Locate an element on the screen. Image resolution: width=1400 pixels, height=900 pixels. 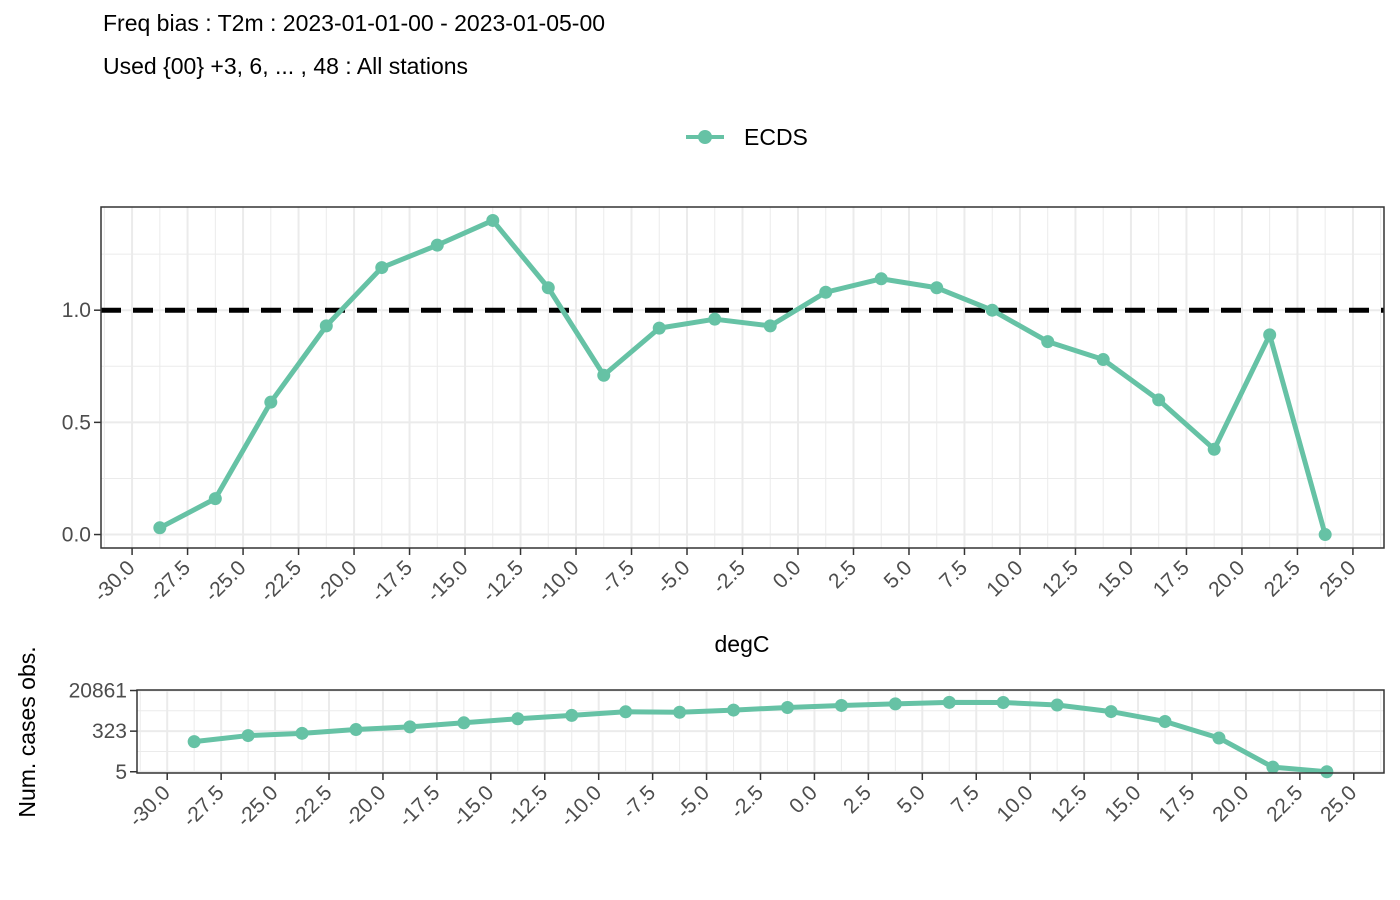
y-tick-label: 323 is located at coordinates (109, 731).